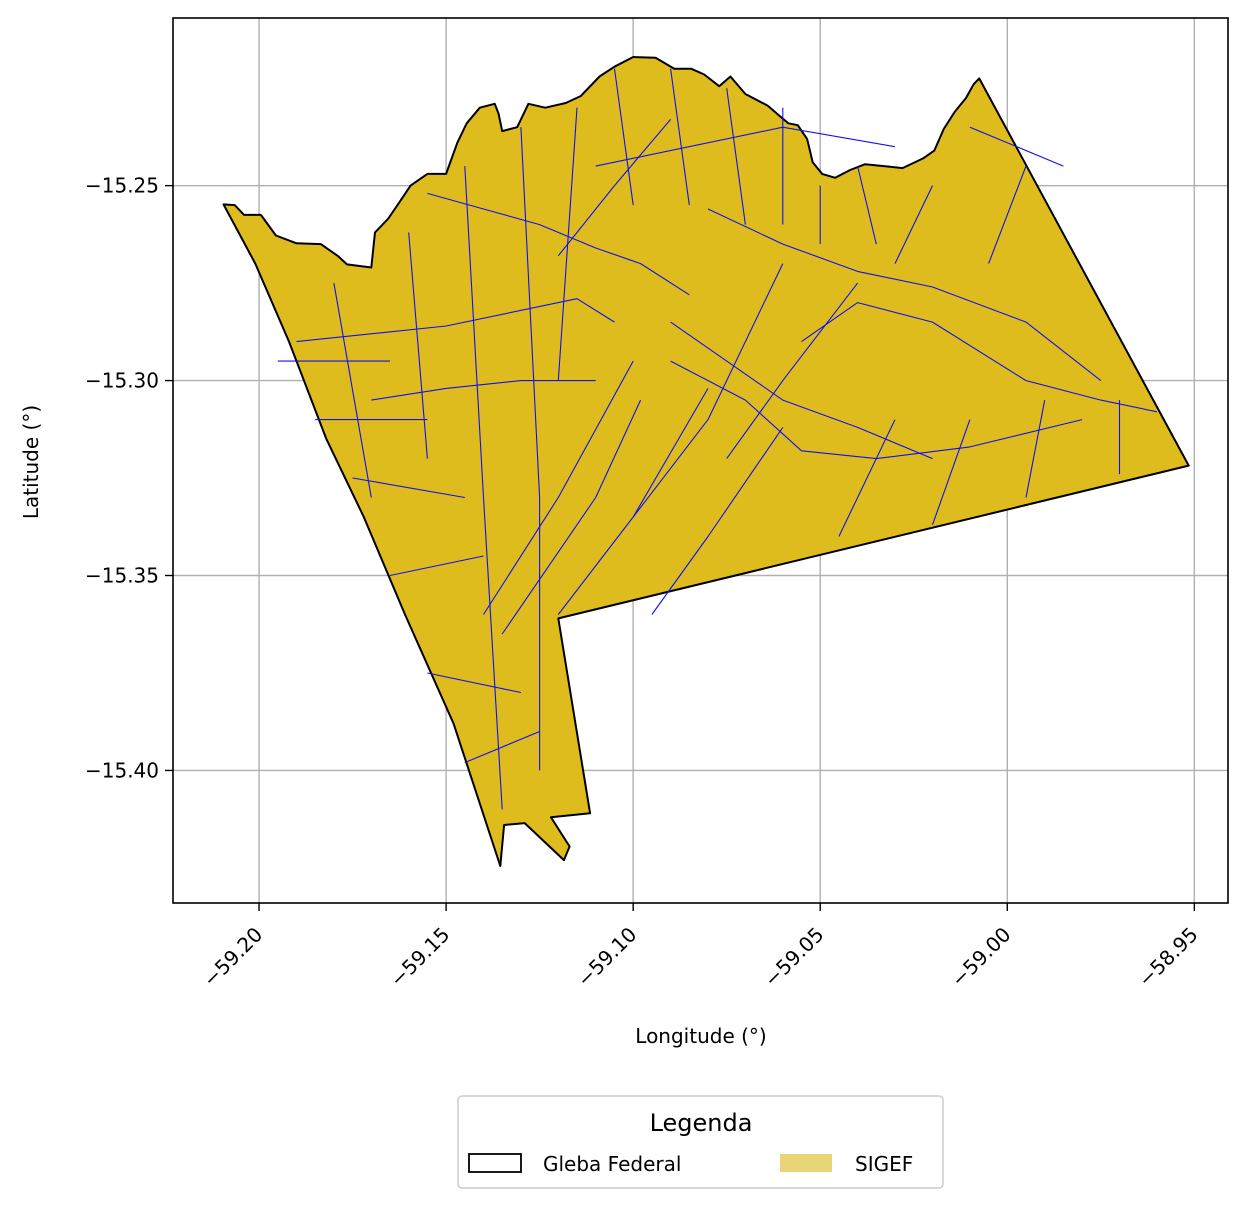 The height and width of the screenshot is (1207, 1259). What do you see at coordinates (606, 956) in the screenshot?
I see `x-tick-label: −59.10` at bounding box center [606, 956].